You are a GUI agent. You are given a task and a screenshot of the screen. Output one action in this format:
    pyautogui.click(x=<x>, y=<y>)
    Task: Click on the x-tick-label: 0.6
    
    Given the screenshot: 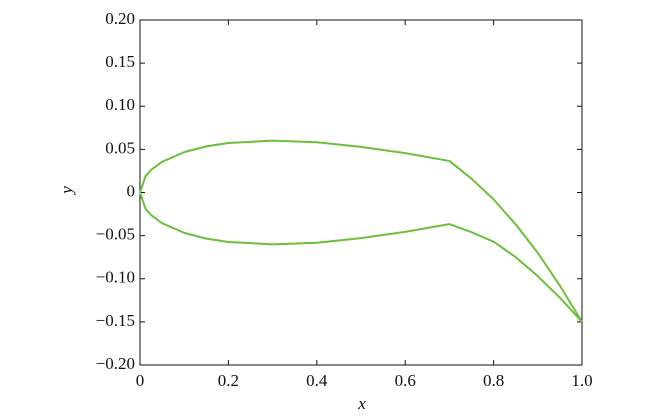 What is the action you would take?
    pyautogui.click(x=405, y=380)
    